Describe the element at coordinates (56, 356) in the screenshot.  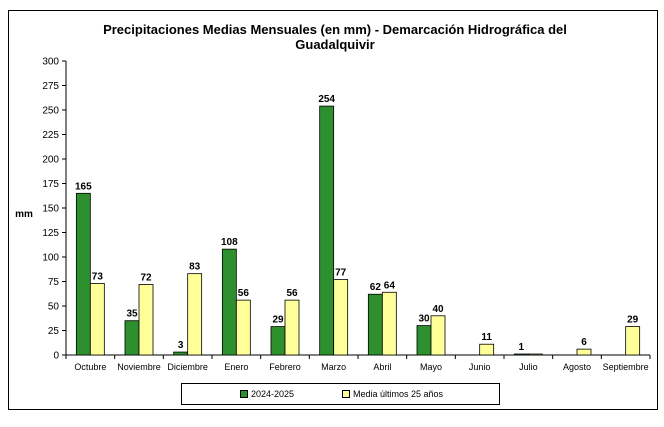
I see `y-tick-label: 0` at that location.